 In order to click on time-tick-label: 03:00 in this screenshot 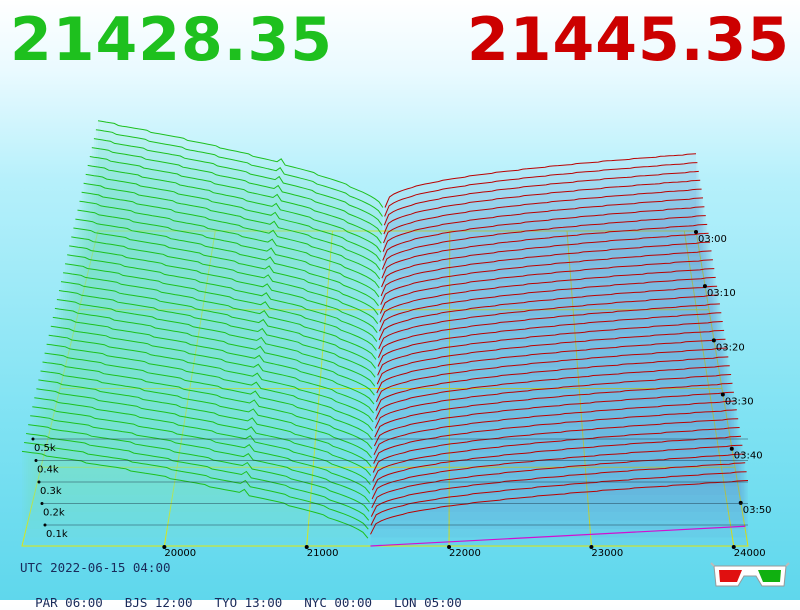, I will do `click(712, 239)`.